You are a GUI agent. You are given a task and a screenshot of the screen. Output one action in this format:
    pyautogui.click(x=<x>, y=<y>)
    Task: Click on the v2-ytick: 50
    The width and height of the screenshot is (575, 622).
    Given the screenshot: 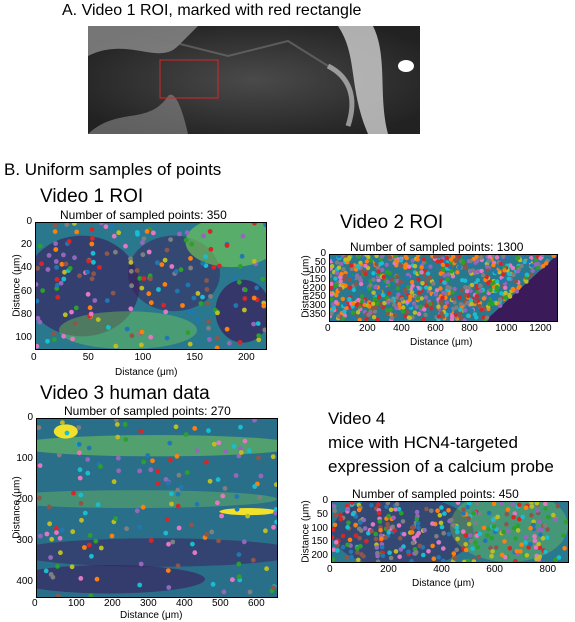 What is the action you would take?
    pyautogui.click(x=320, y=262)
    